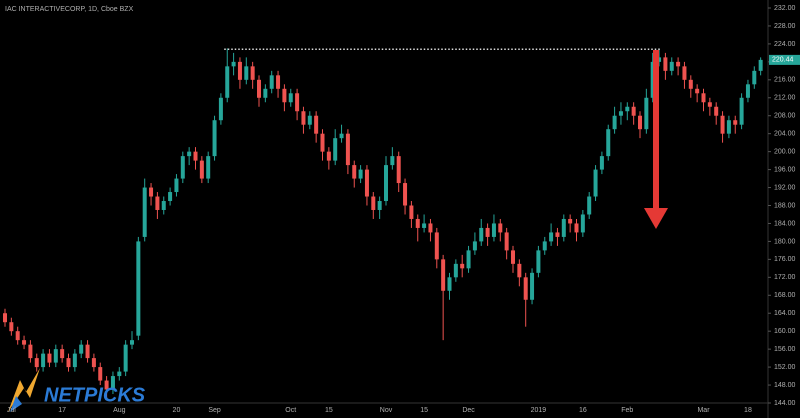 Image resolution: width=800 pixels, height=418 pixels. I want to click on y-tick-label: 172.00, so click(785, 277).